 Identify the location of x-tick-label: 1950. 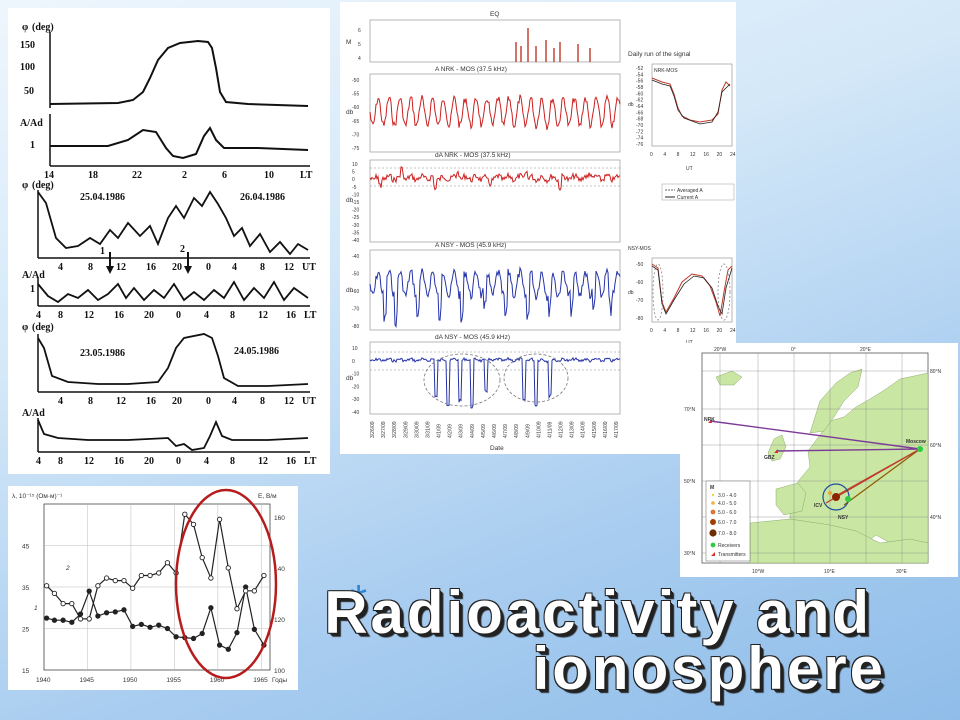
(130, 680).